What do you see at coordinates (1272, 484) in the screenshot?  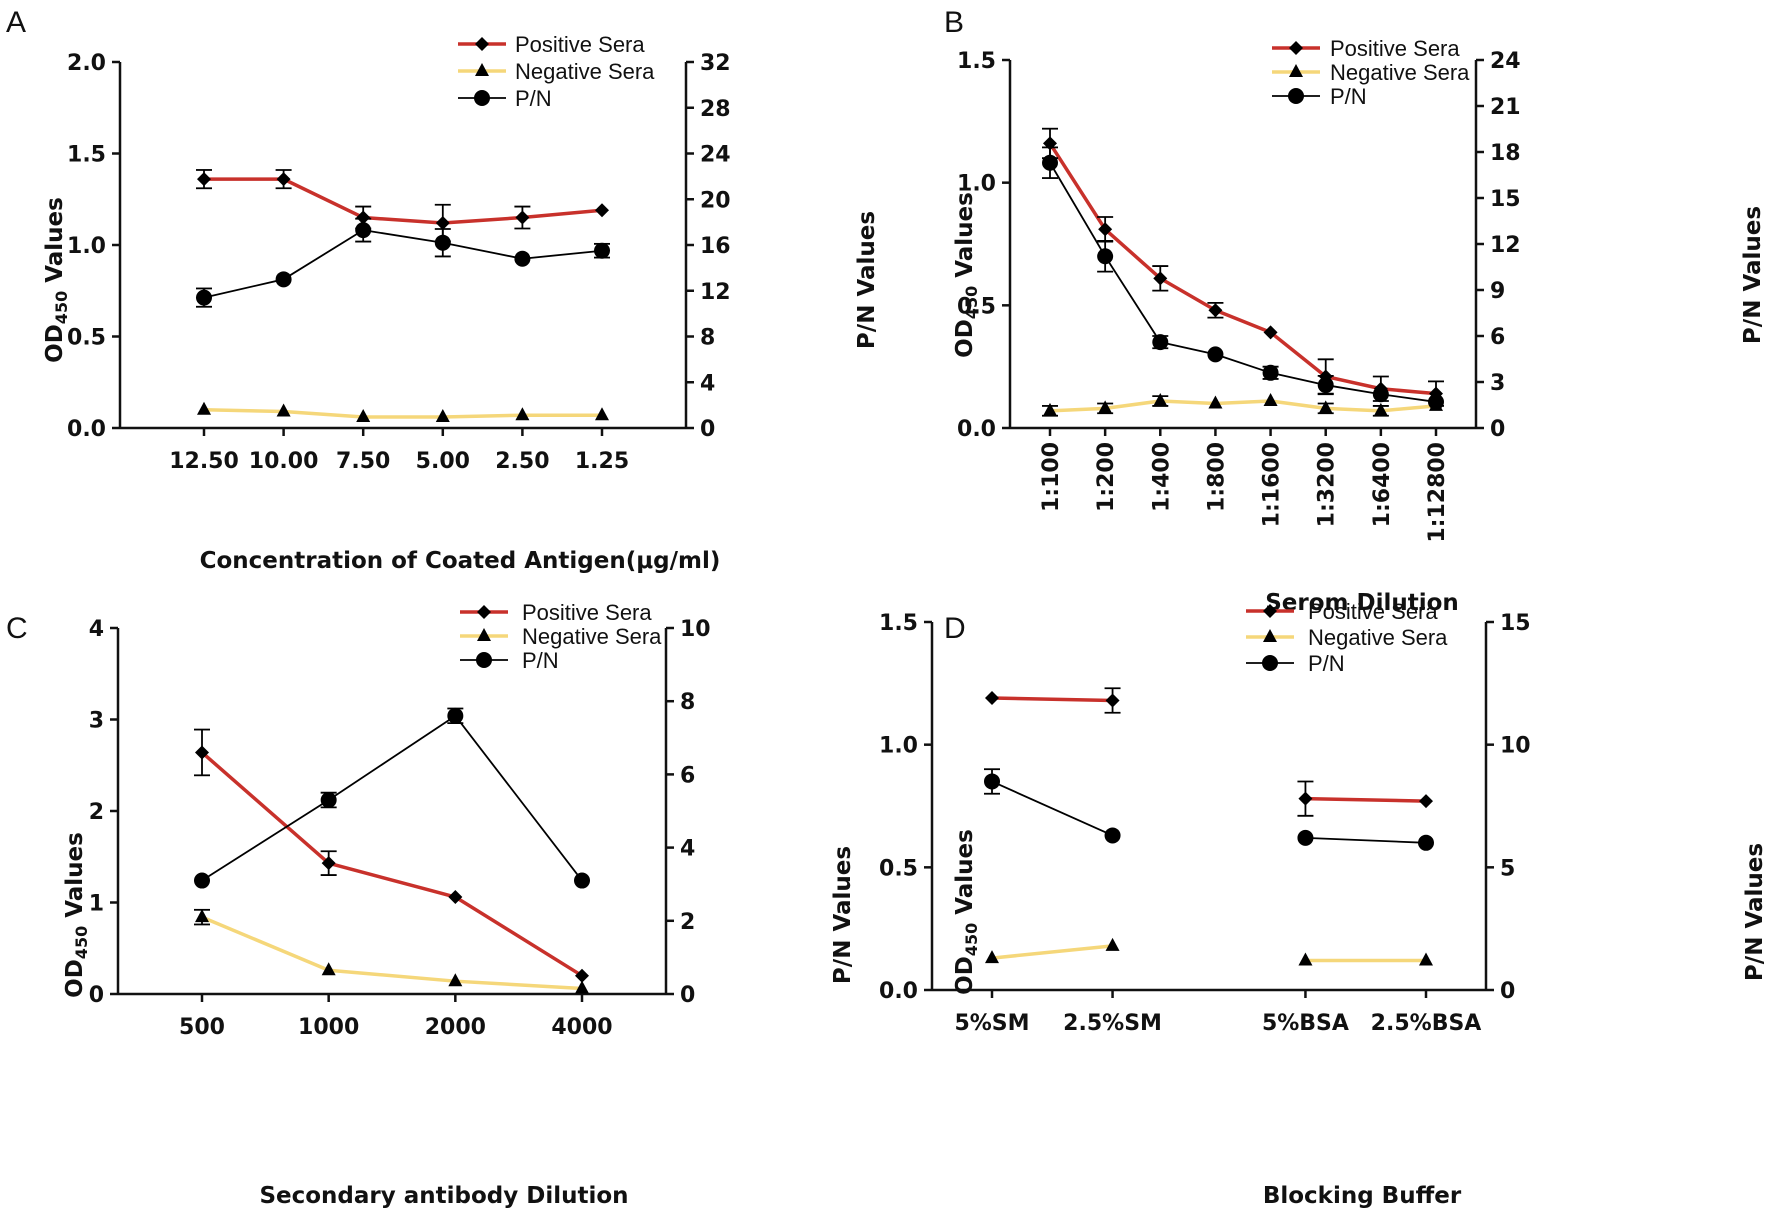 I see `x-tick-label-b: 1:1600` at bounding box center [1272, 484].